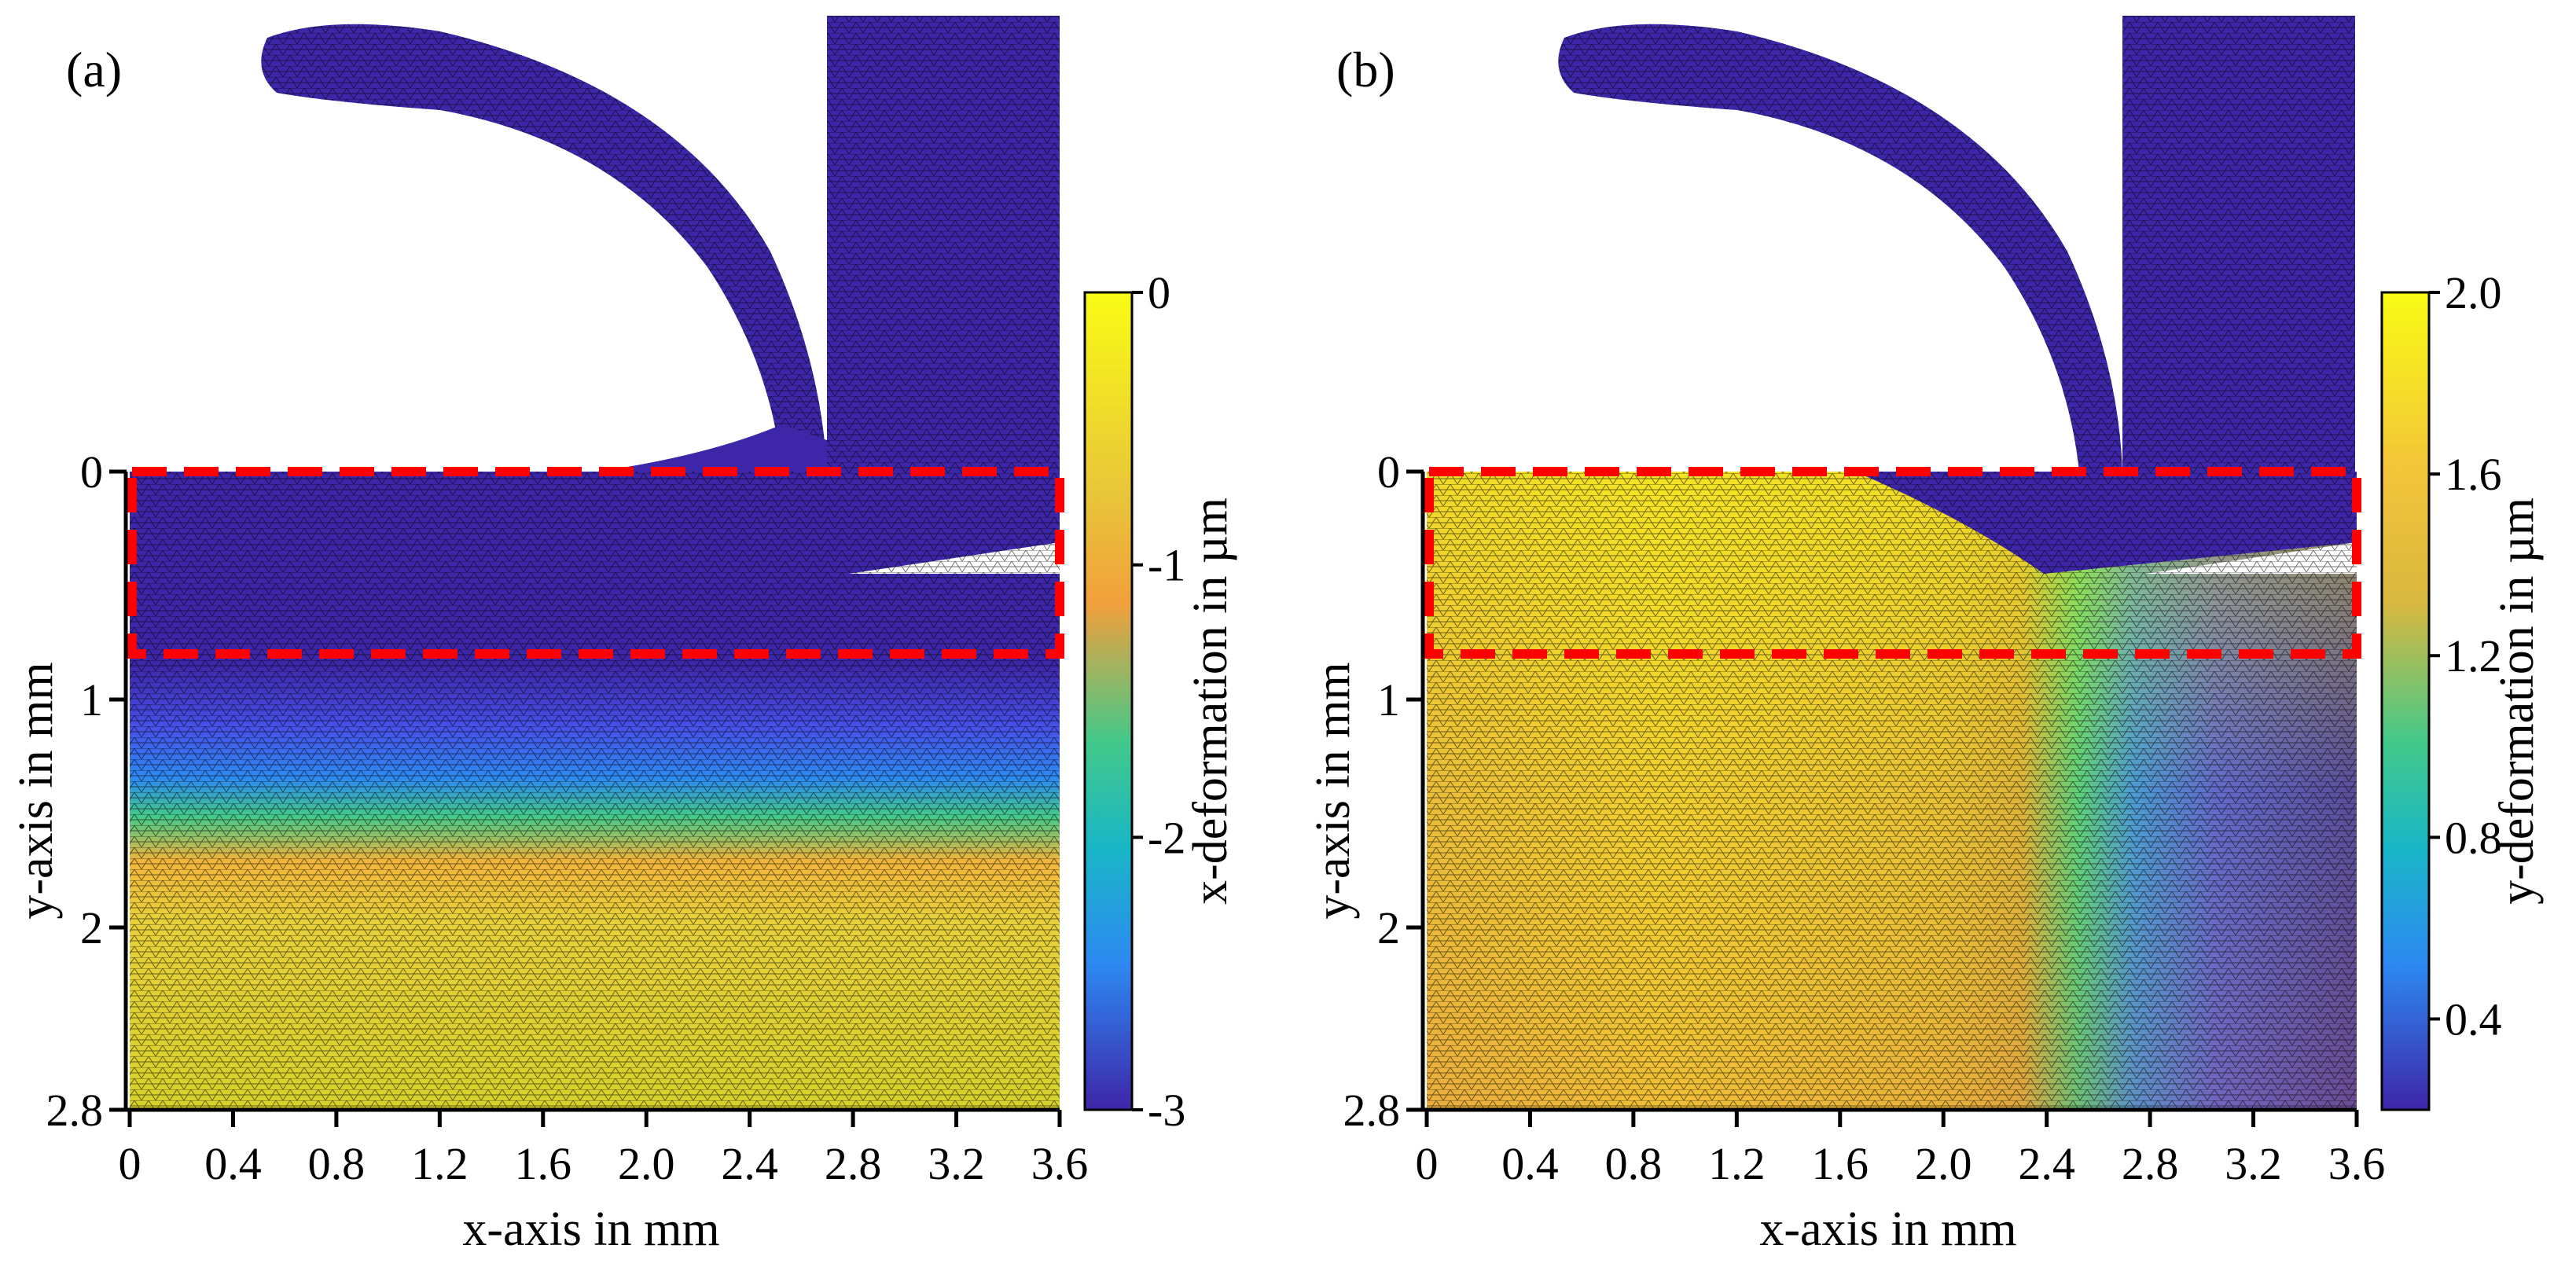  What do you see at coordinates (1887, 1229) in the screenshot?
I see `x-axis-label-b: x-axis in mm` at bounding box center [1887, 1229].